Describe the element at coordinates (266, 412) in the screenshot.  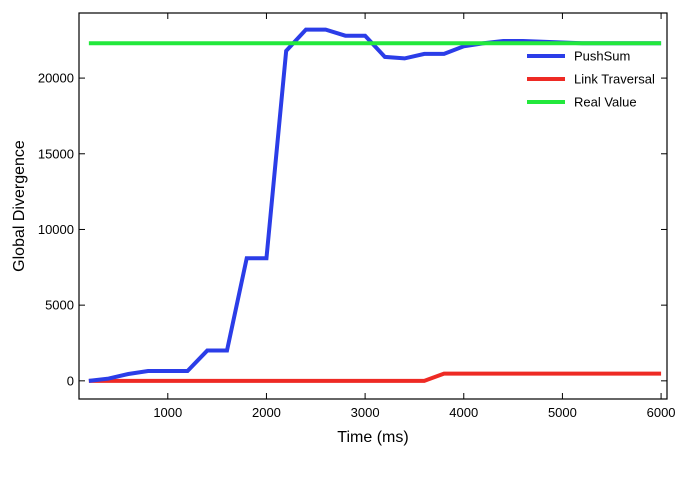
I see `x-tick-label: 2000` at that location.